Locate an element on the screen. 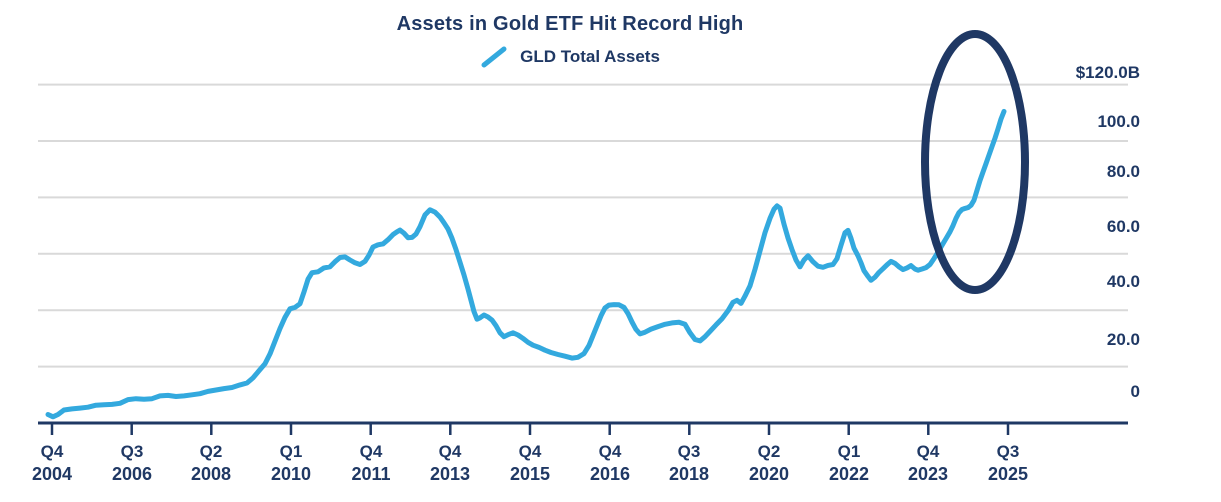 The width and height of the screenshot is (1221, 502). y-axis-label: 80.0 is located at coordinates (1123, 171).